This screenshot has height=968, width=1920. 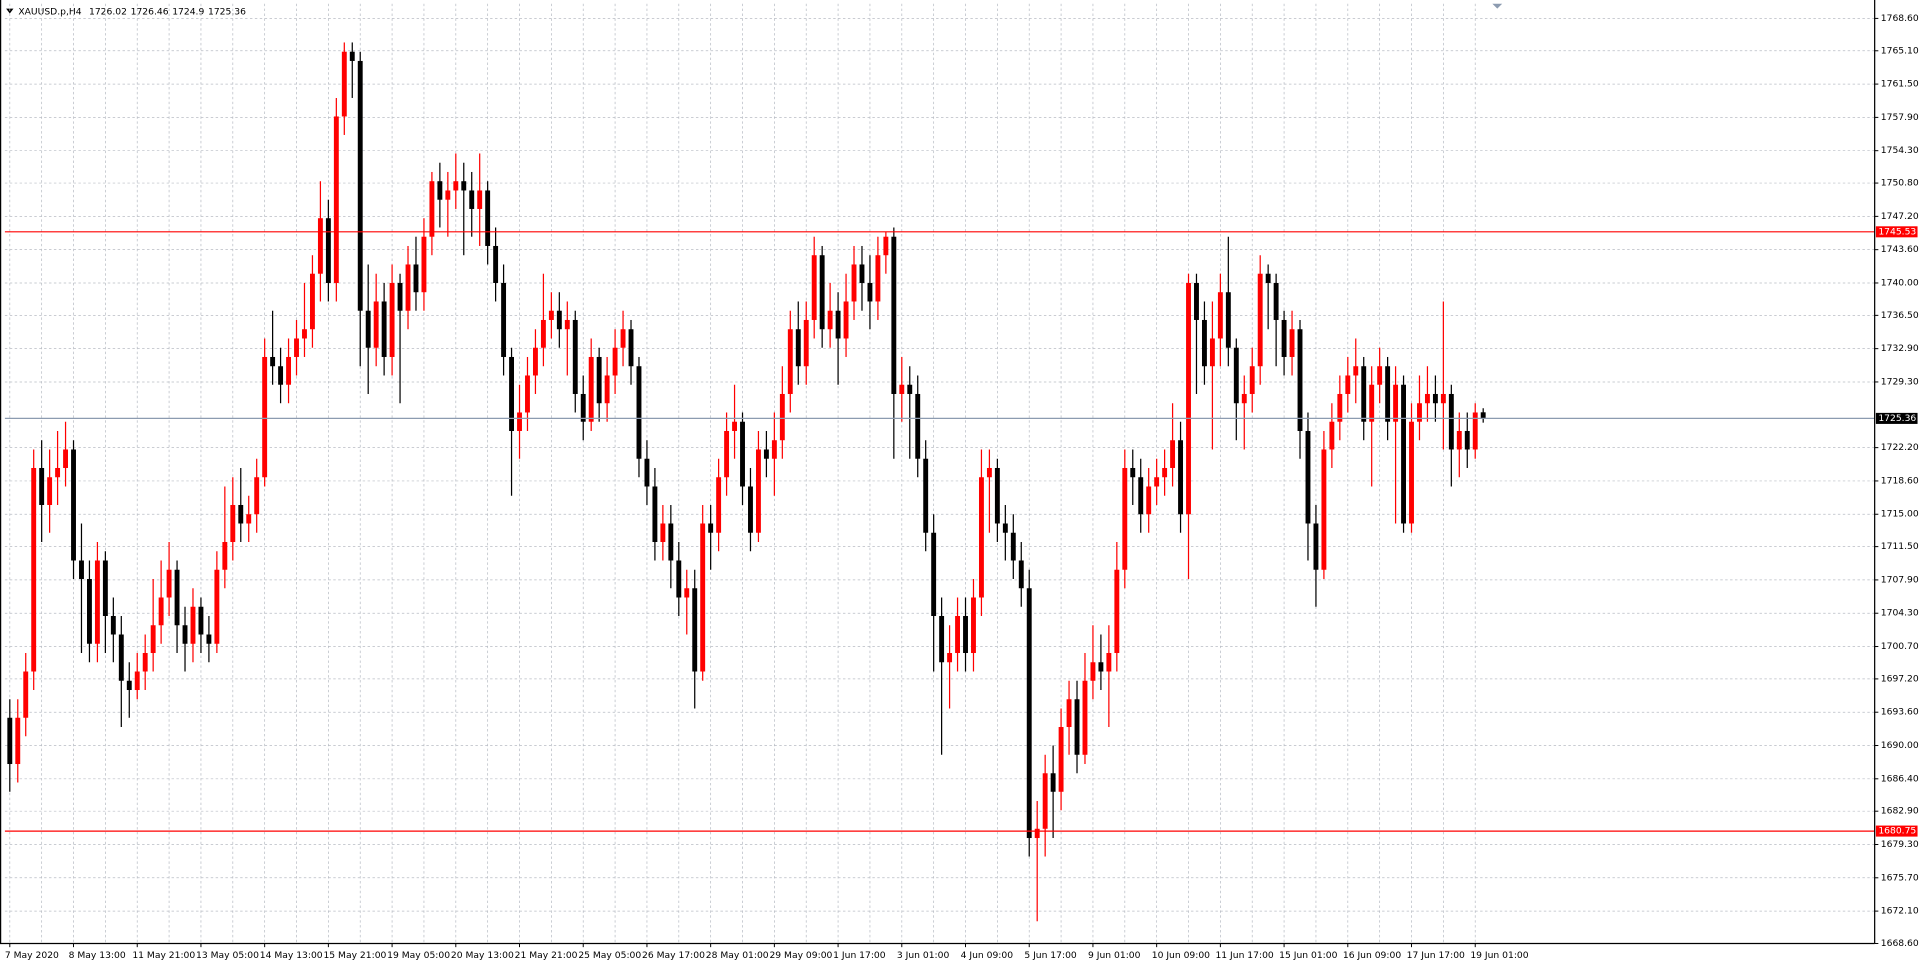 What do you see at coordinates (1372, 955) in the screenshot?
I see `x-tick-label: 16 Jun 09:00` at bounding box center [1372, 955].